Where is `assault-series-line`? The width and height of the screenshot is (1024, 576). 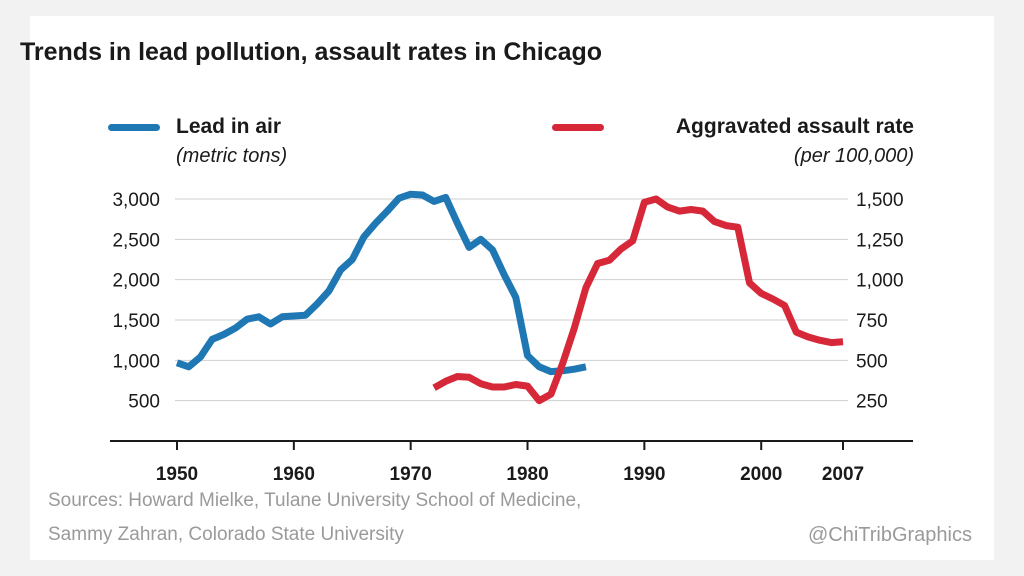 assault-series-line is located at coordinates (638, 300).